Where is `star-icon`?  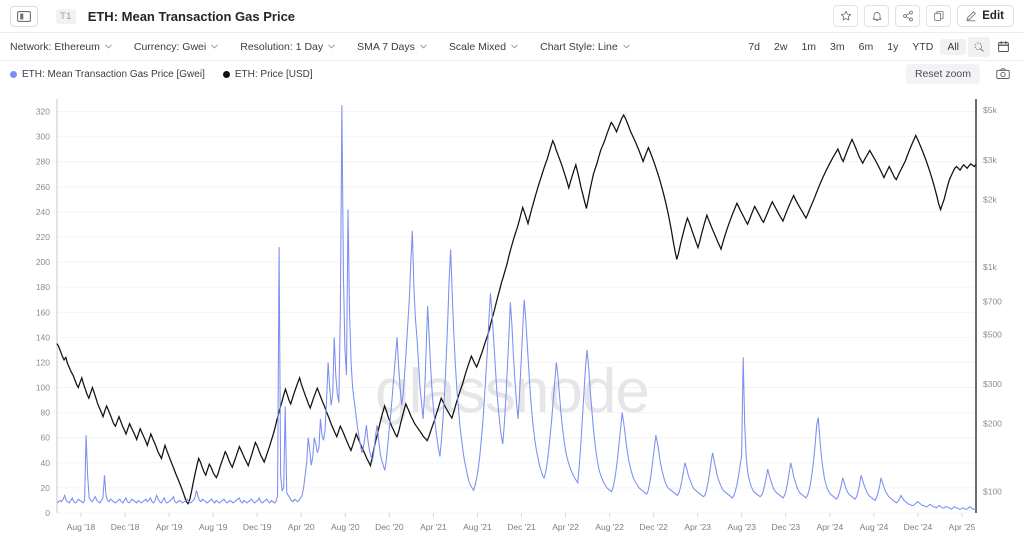
star-icon is located at coordinates (845, 15).